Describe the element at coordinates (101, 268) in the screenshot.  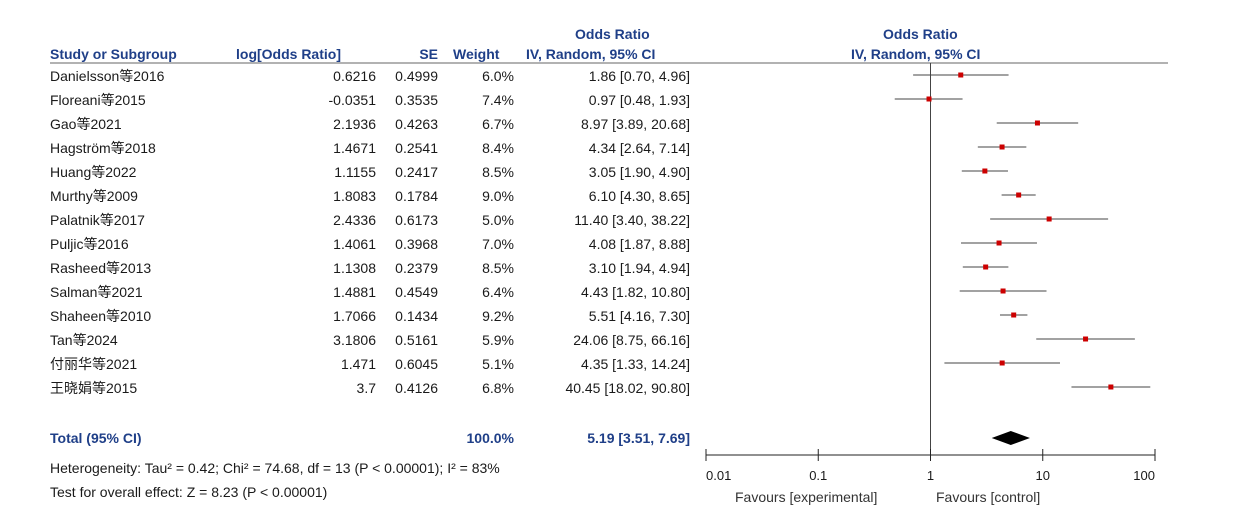
I see `study-name: Rasheed等2013` at that location.